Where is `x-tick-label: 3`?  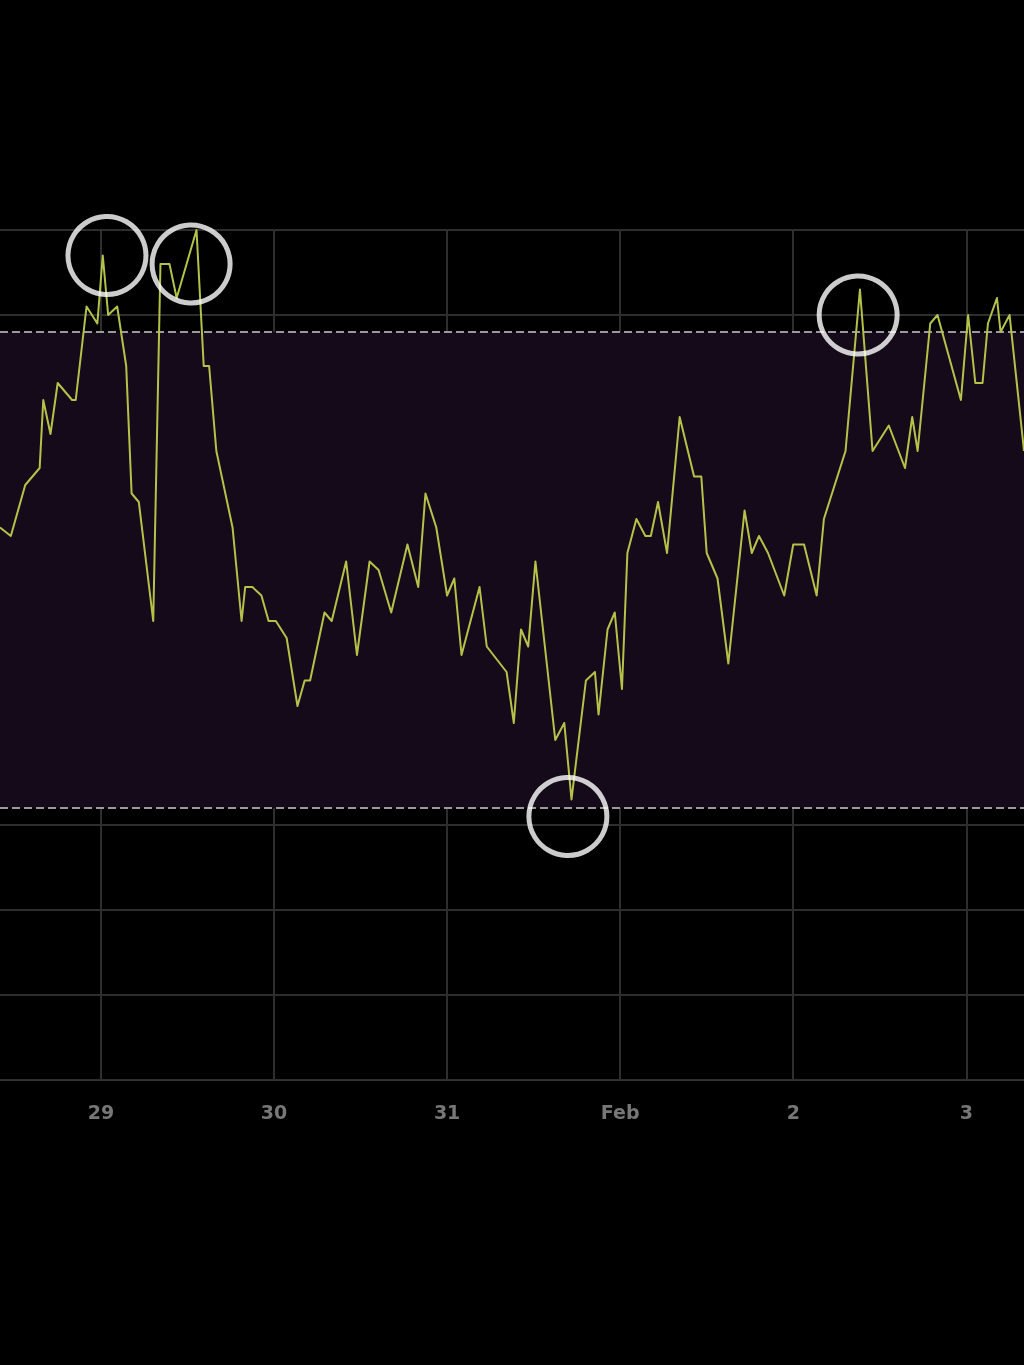 x-tick-label: 3 is located at coordinates (966, 1111).